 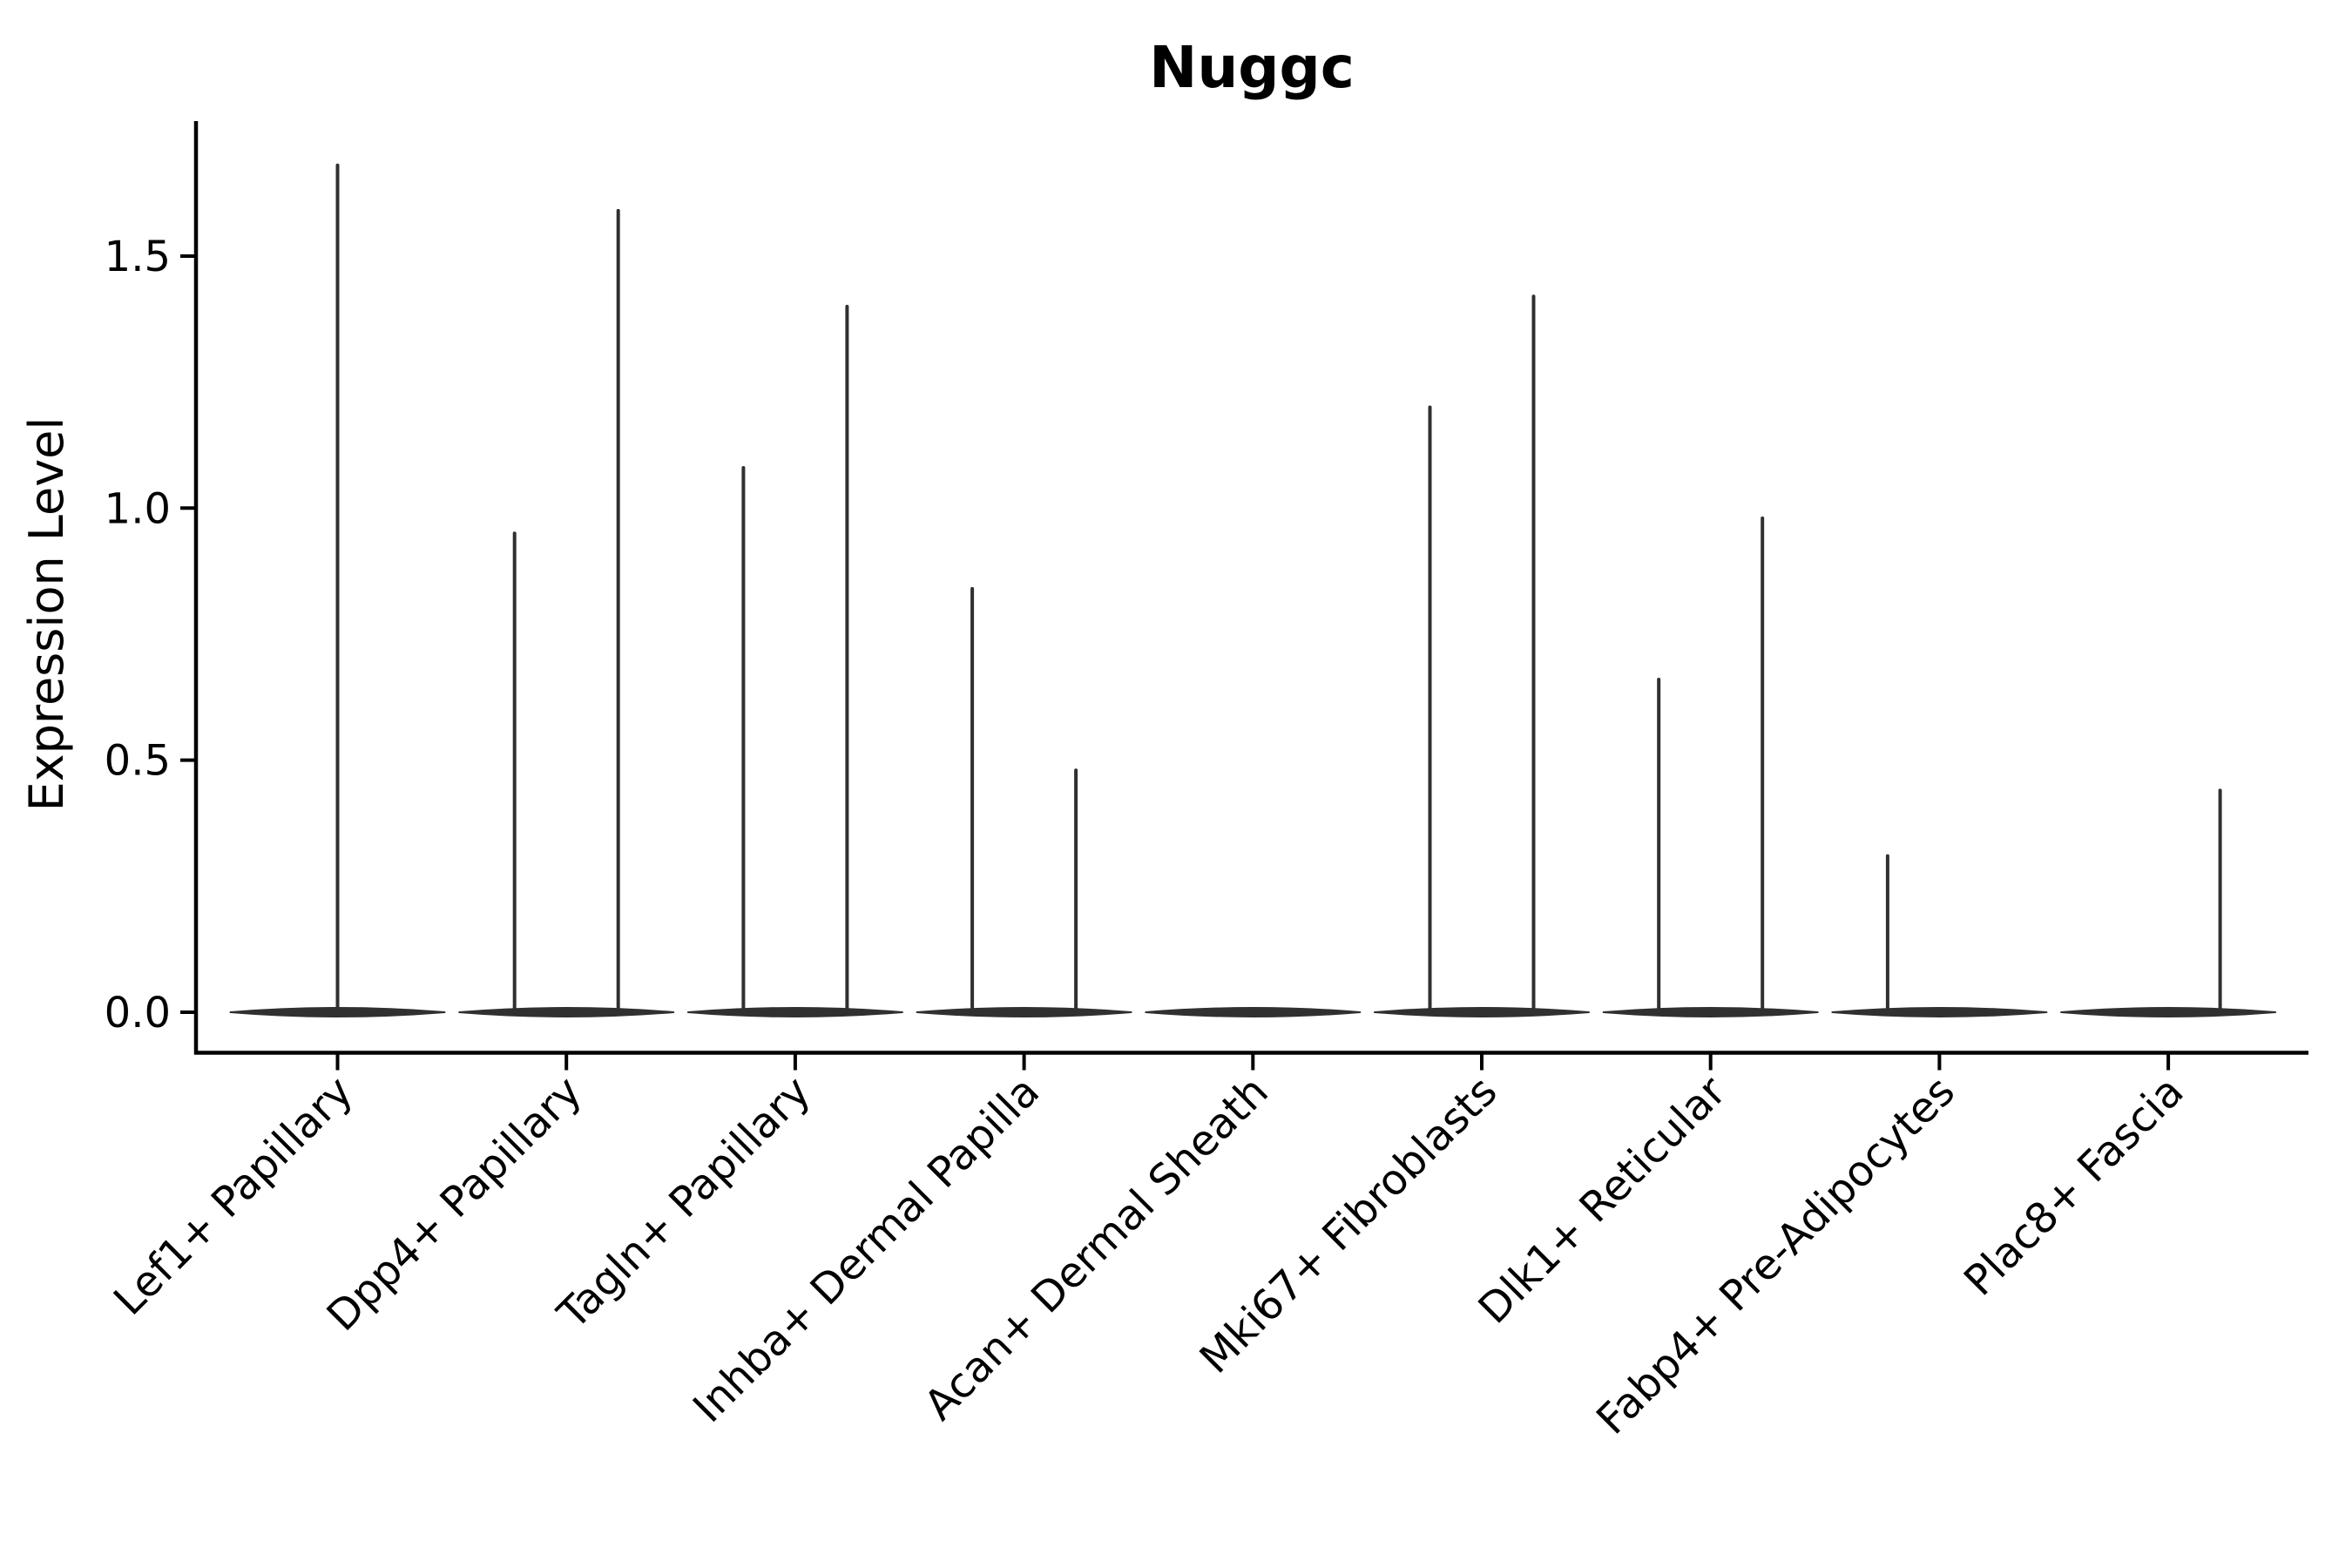 What do you see at coordinates (138, 761) in the screenshot?
I see `y-tick-label: 0.5` at bounding box center [138, 761].